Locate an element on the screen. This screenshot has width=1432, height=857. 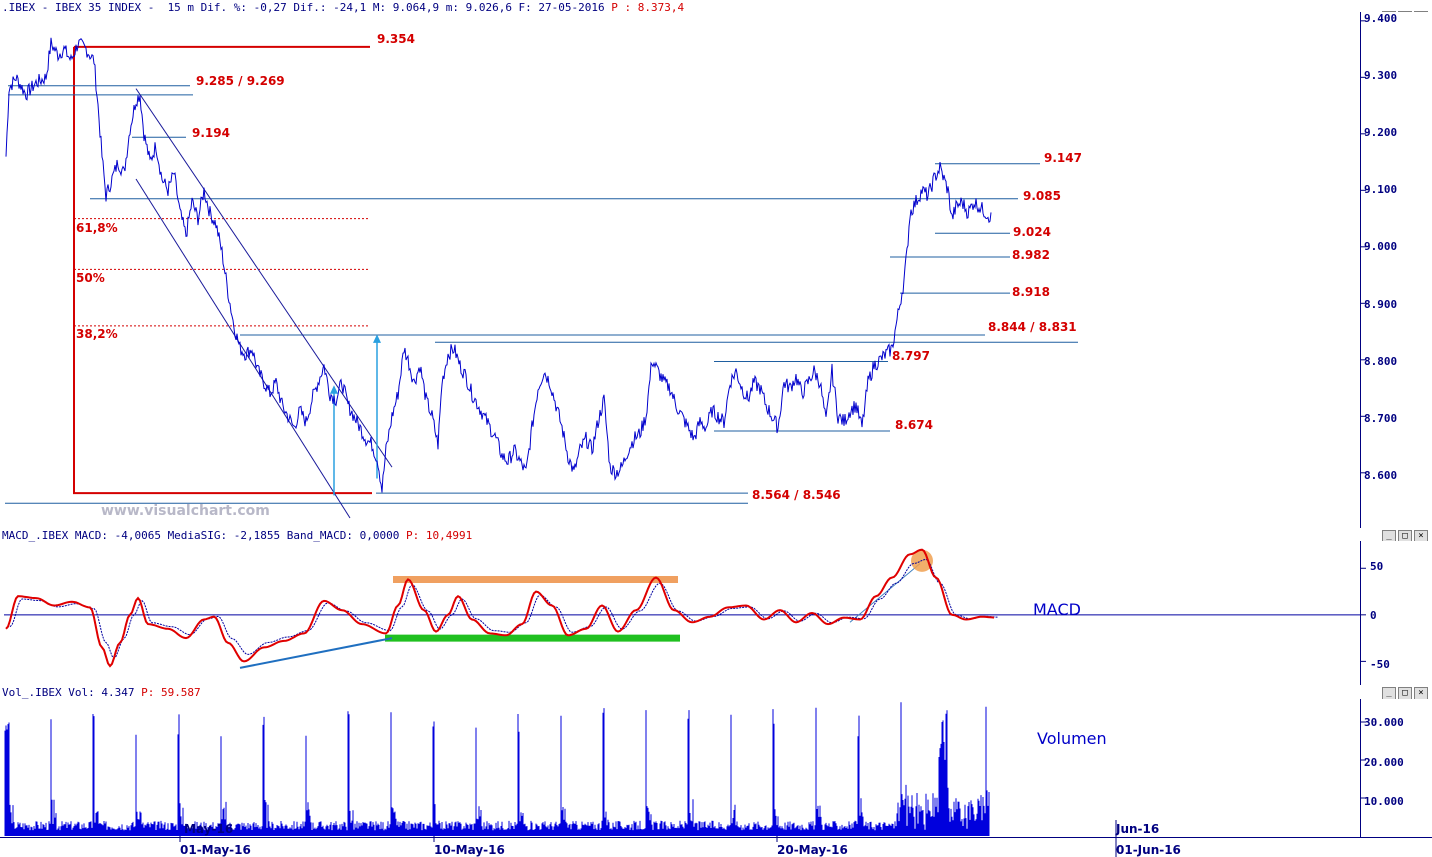
level-label: 8.918 is located at coordinates (1031, 292).